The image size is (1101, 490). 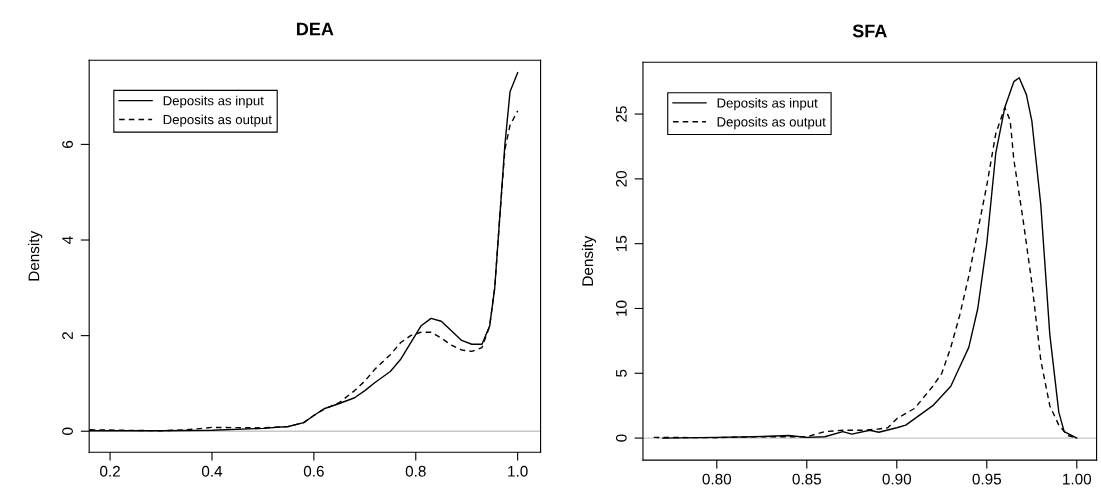 What do you see at coordinates (110, 471) in the screenshot?
I see `x-tick-label: 0.2` at bounding box center [110, 471].